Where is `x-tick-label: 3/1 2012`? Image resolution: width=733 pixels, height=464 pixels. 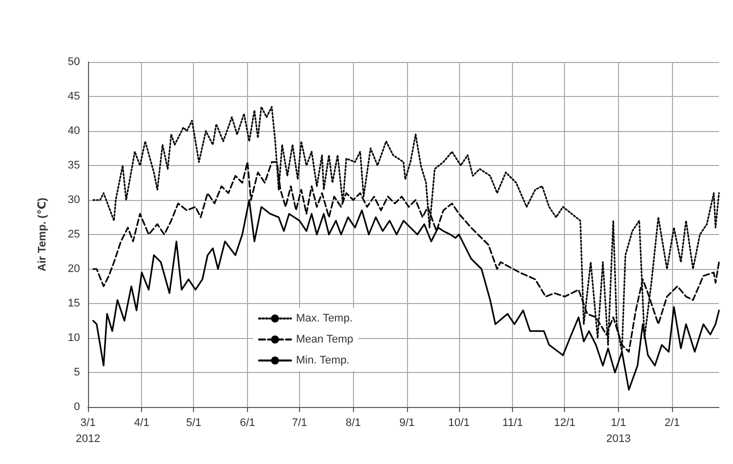 x-tick-label: 3/1 2012 is located at coordinates (88, 431).